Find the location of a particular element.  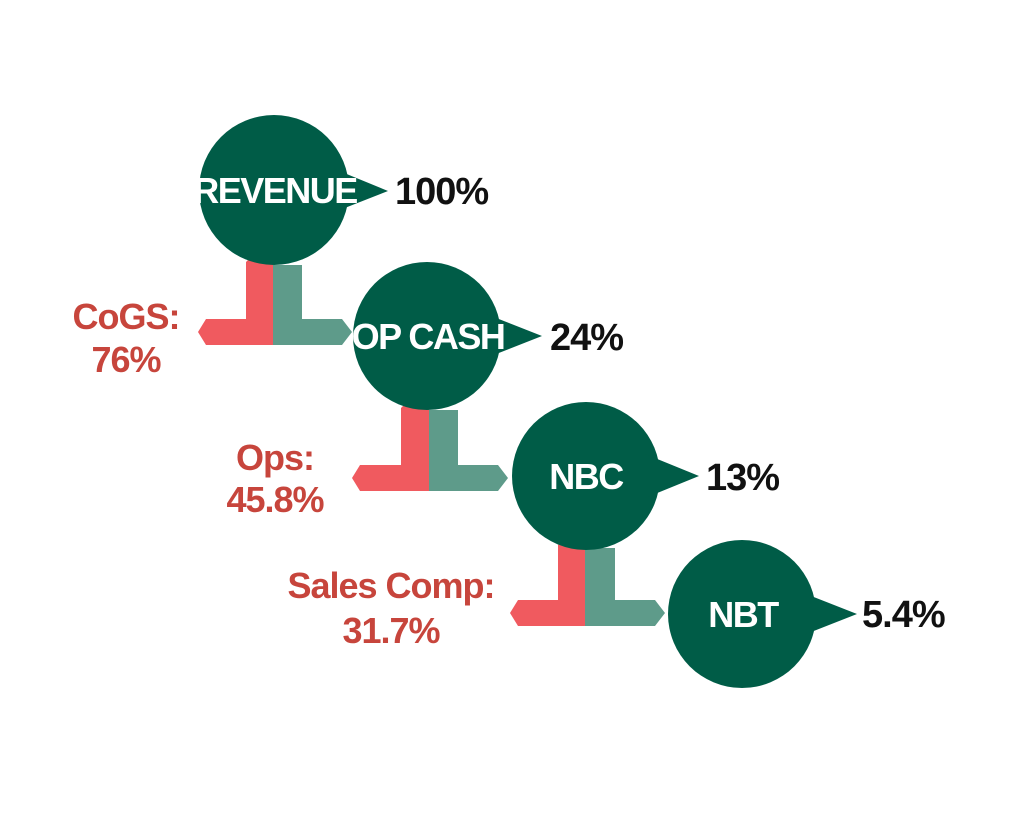

node-revenue-value: 100% is located at coordinates (441, 192).